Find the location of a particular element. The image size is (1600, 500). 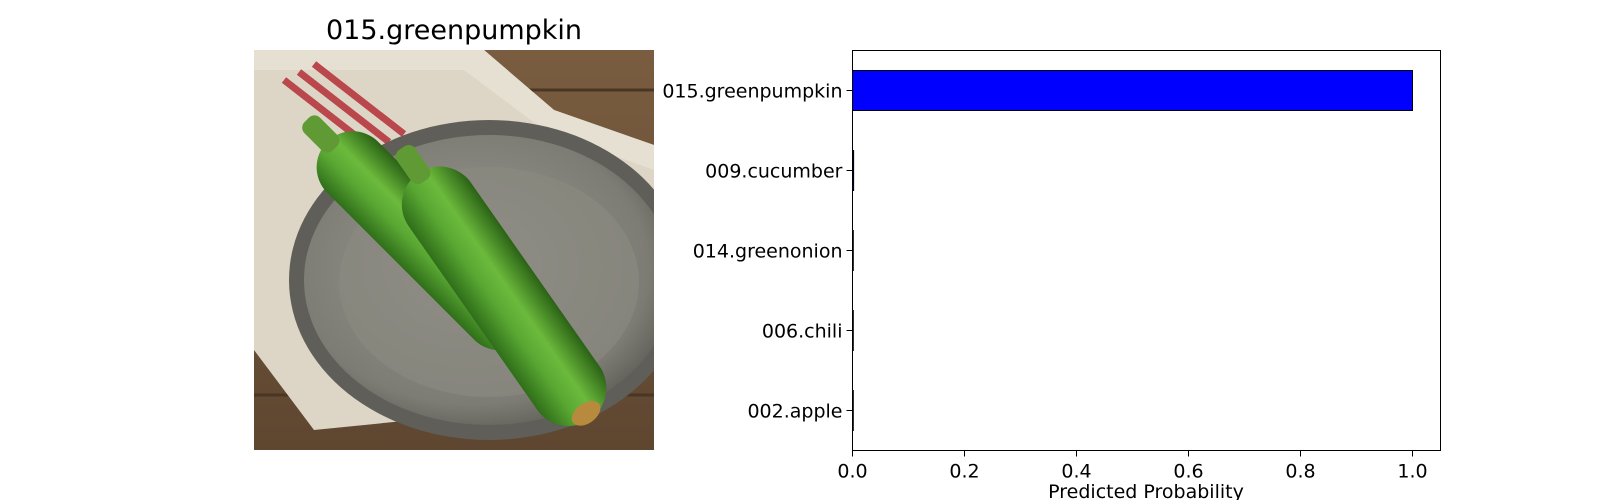

x-axis-label: Predicted Probability is located at coordinates (1146, 490).